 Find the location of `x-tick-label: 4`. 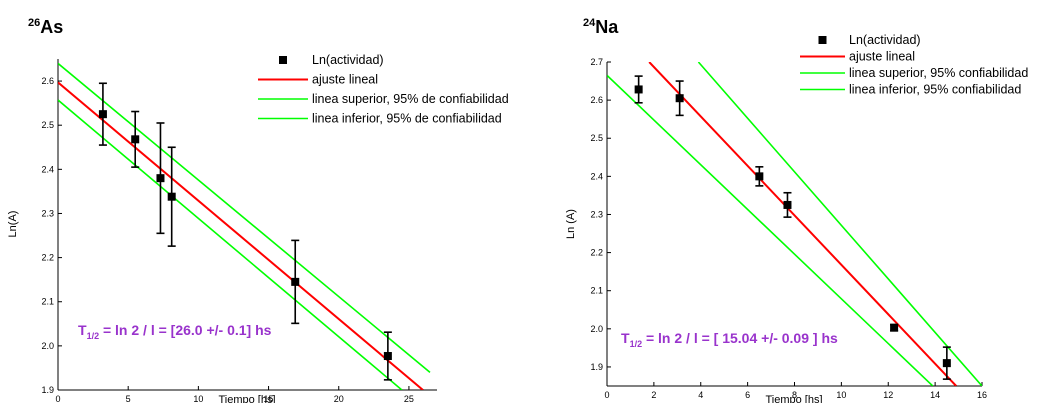

x-tick-label: 4 is located at coordinates (700, 395).